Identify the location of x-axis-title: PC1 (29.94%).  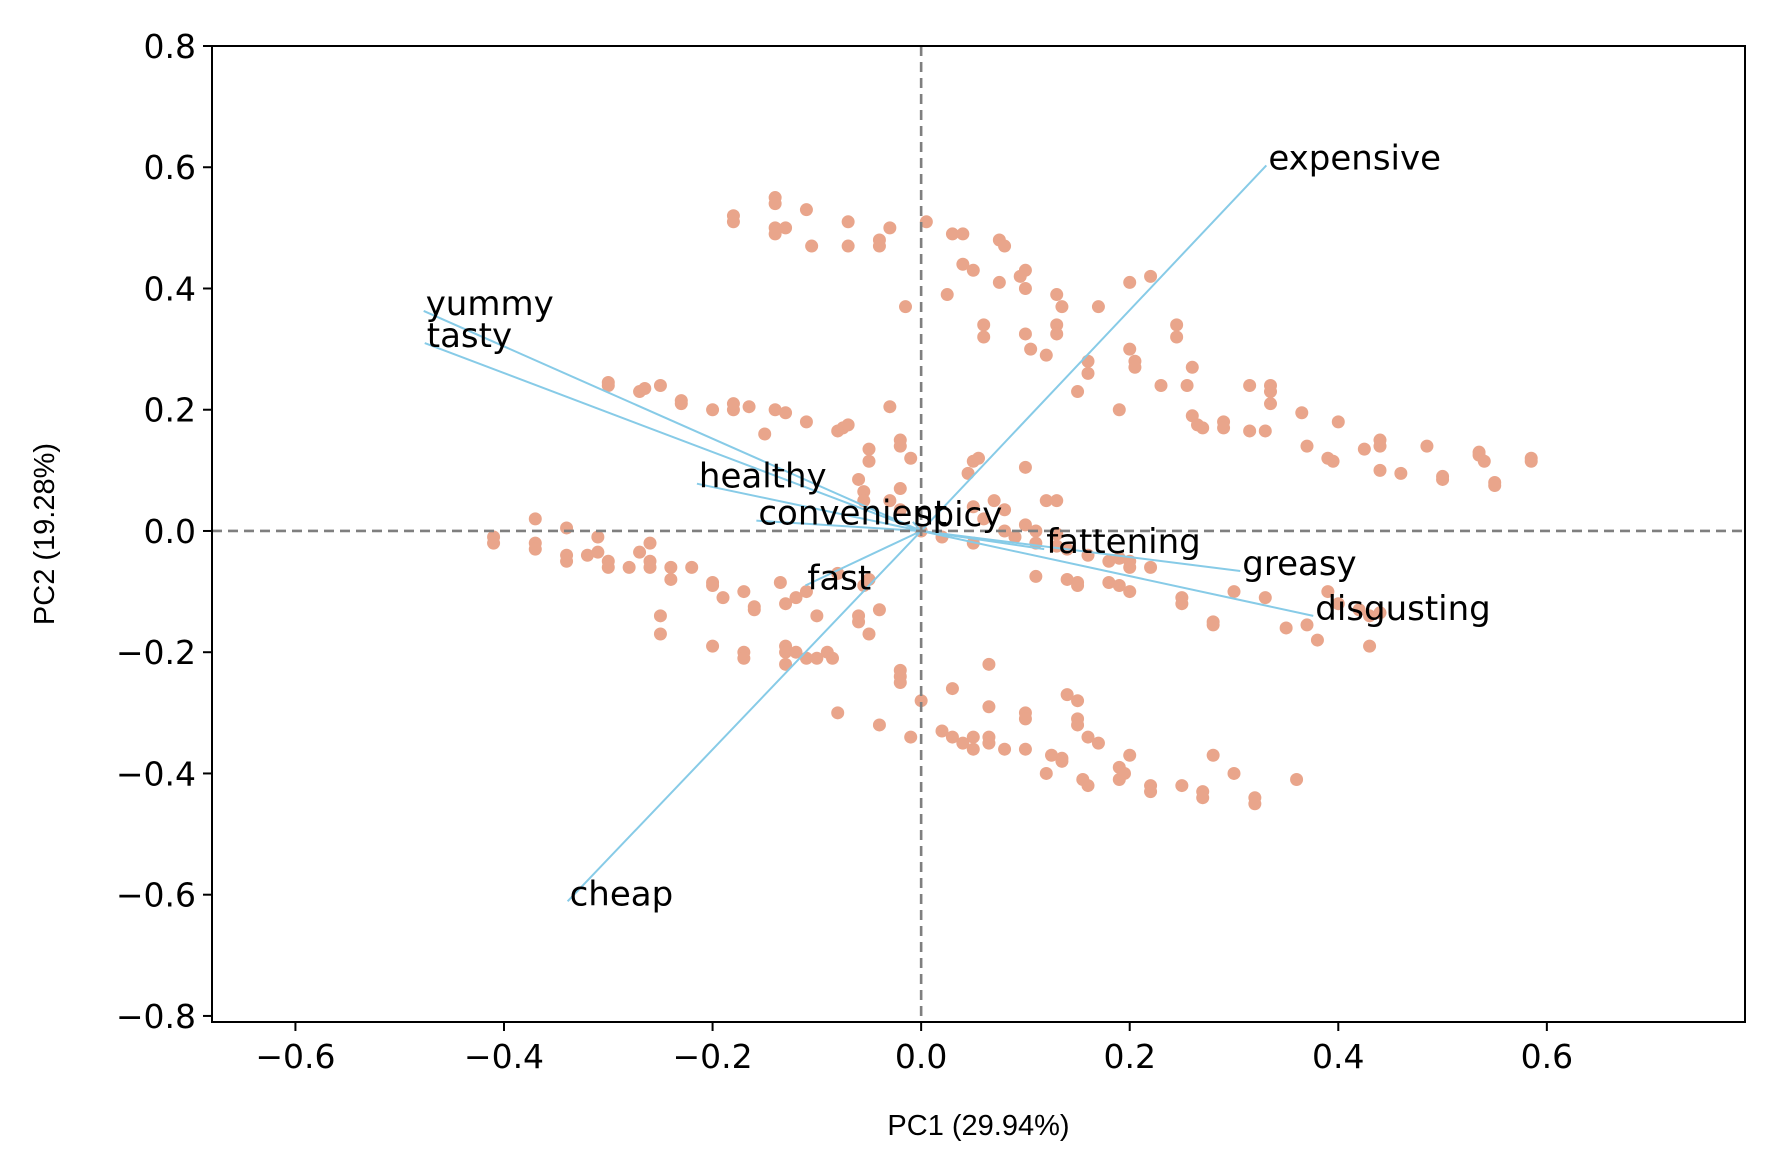
(978, 1126).